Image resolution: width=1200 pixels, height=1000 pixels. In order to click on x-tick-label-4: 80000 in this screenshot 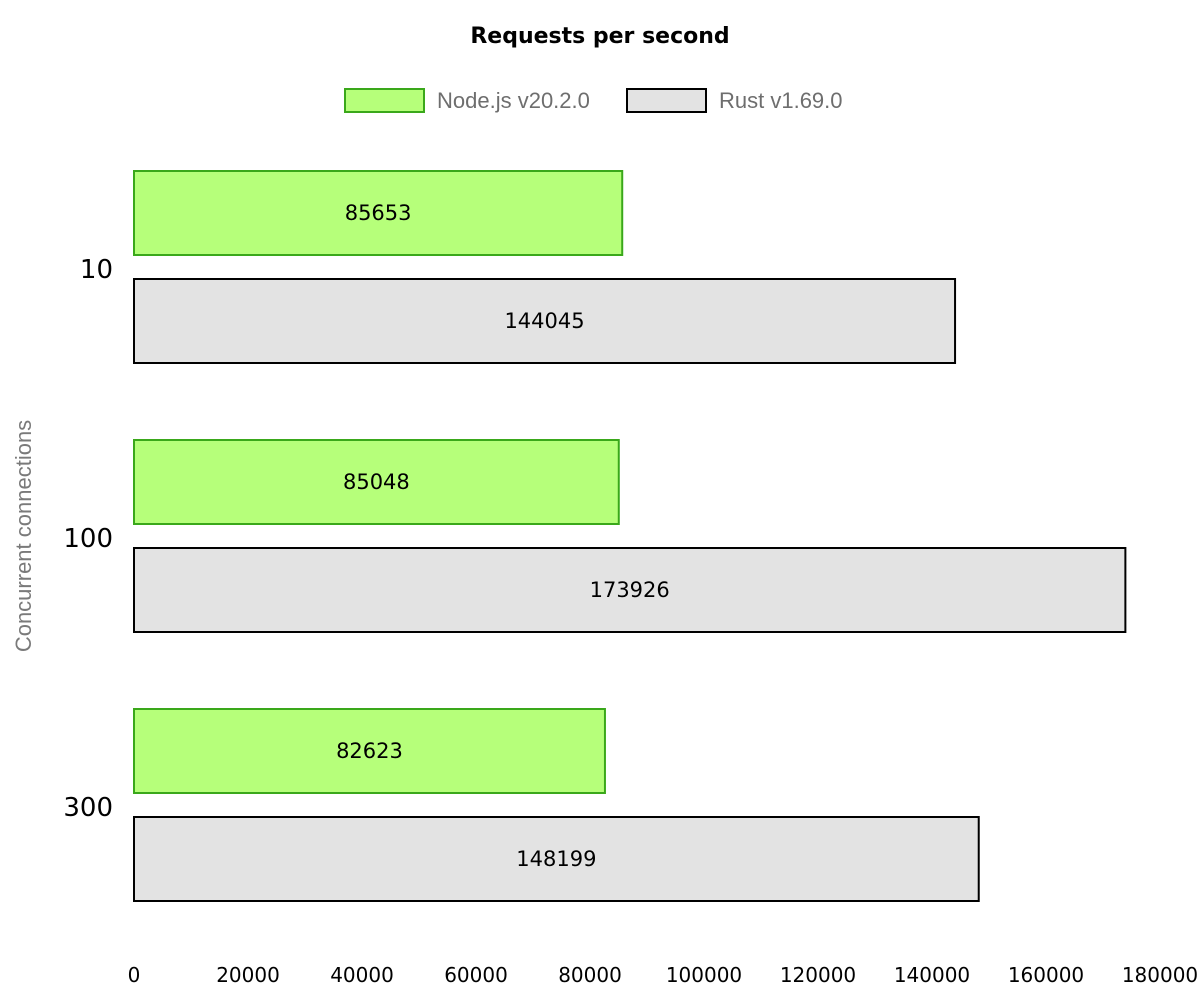, I will do `click(590, 975)`.